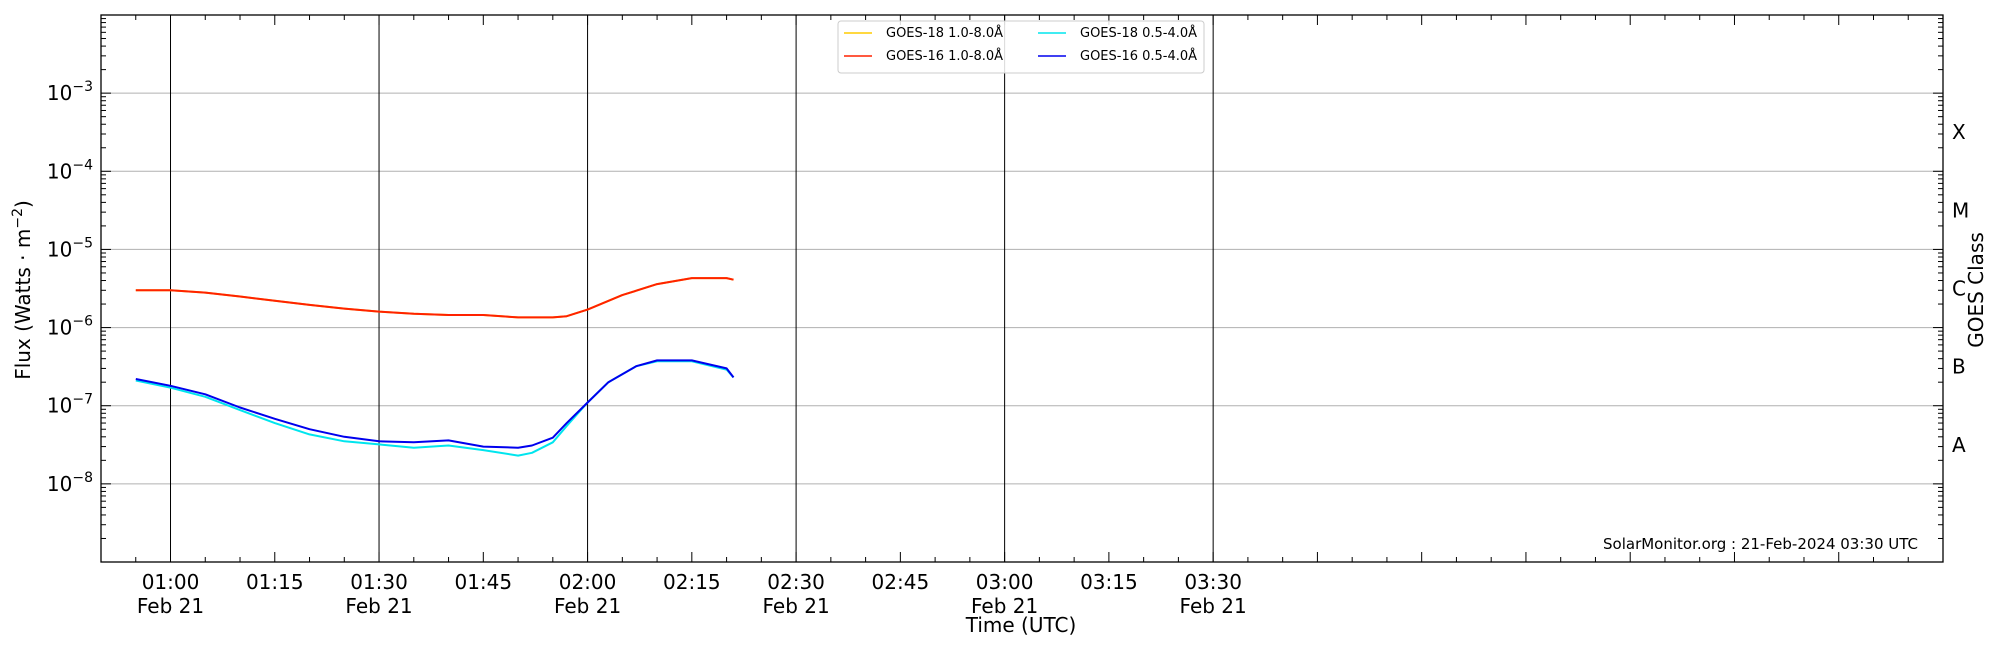 Image resolution: width=2000 pixels, height=650 pixels. What do you see at coordinates (1760, 544) in the screenshot?
I see `timestamp-annotation: SolarMonitor.org : 21-Feb-2024 03:30 UTC` at bounding box center [1760, 544].